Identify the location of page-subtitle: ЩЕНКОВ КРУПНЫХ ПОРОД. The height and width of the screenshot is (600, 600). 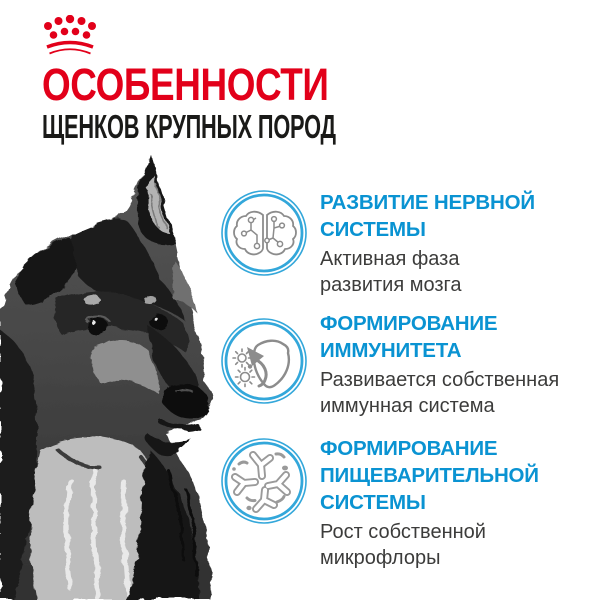
(189, 126).